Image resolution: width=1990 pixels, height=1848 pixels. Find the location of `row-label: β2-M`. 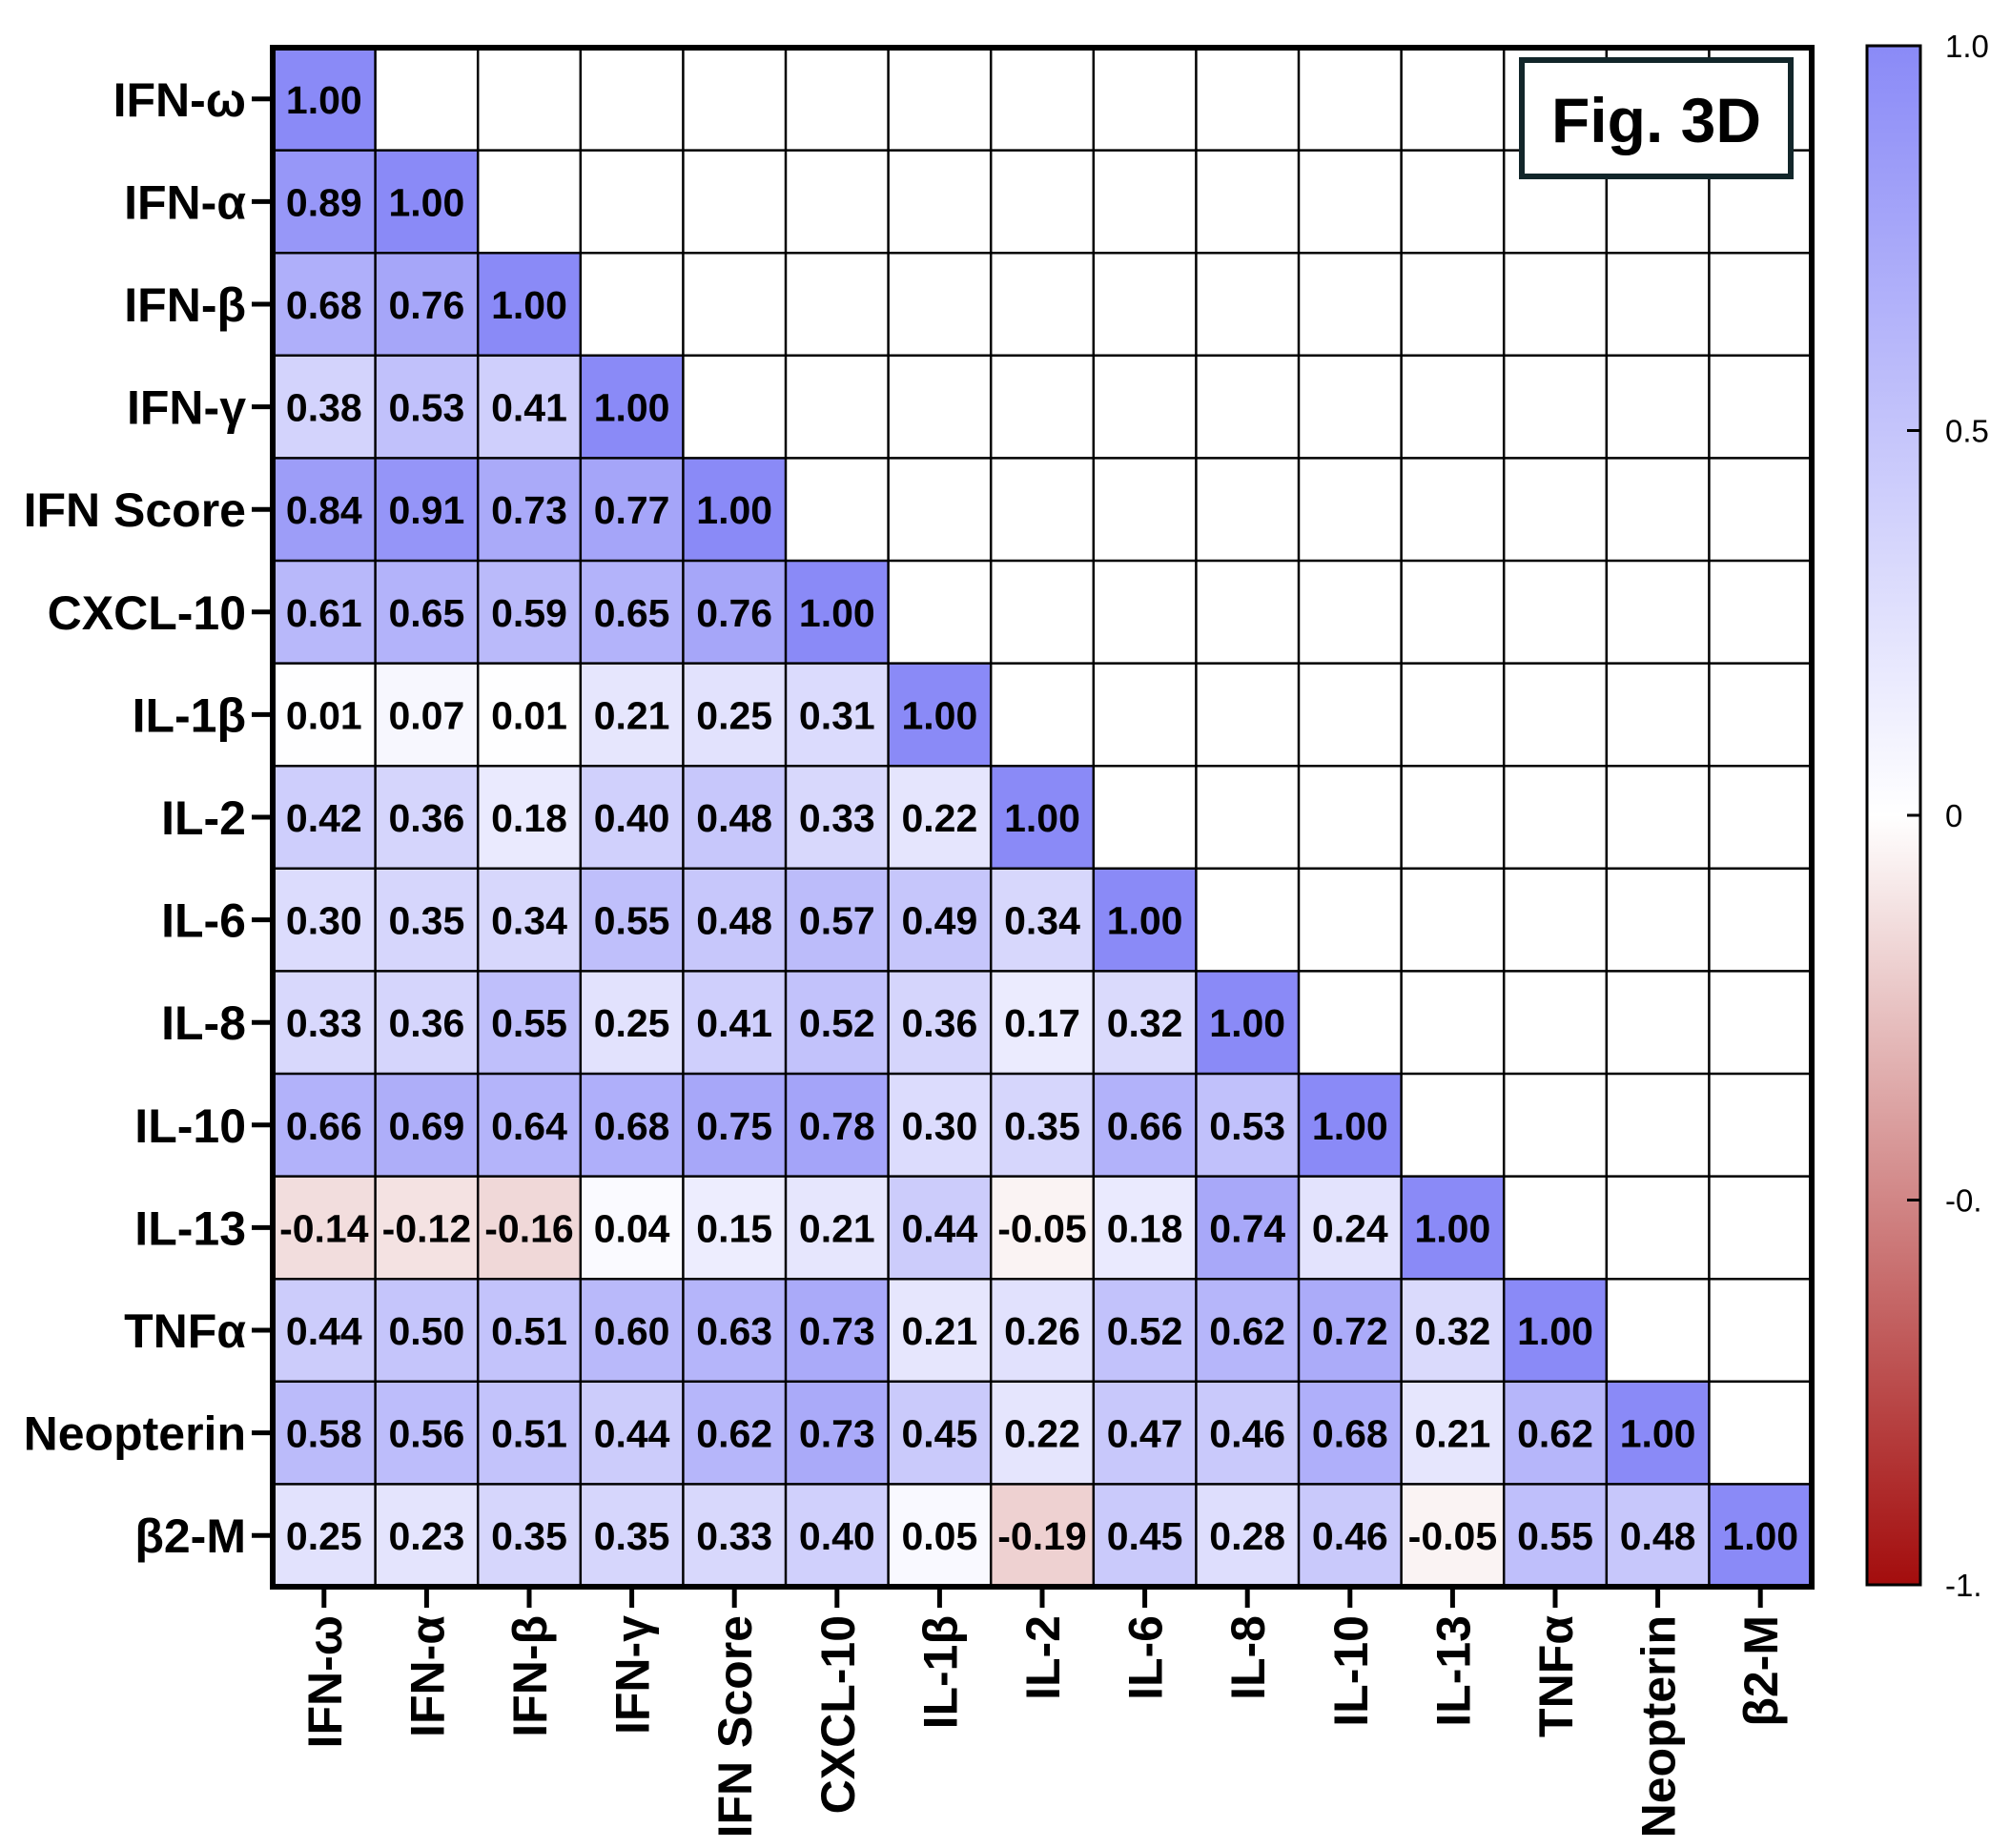

row-label: β2-M is located at coordinates (190, 1536).